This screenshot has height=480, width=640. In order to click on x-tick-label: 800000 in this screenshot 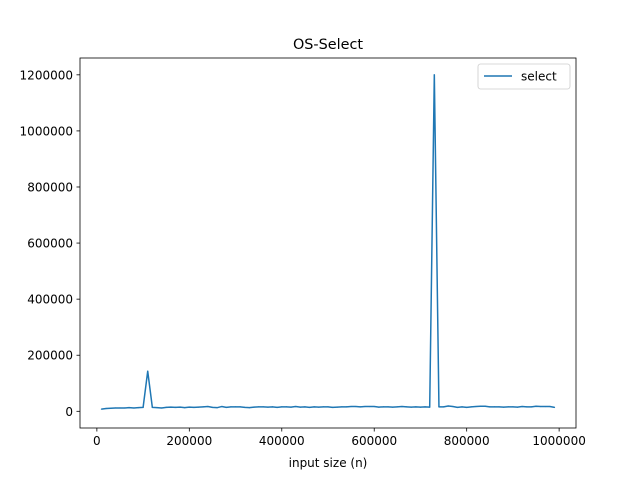, I will do `click(467, 441)`.